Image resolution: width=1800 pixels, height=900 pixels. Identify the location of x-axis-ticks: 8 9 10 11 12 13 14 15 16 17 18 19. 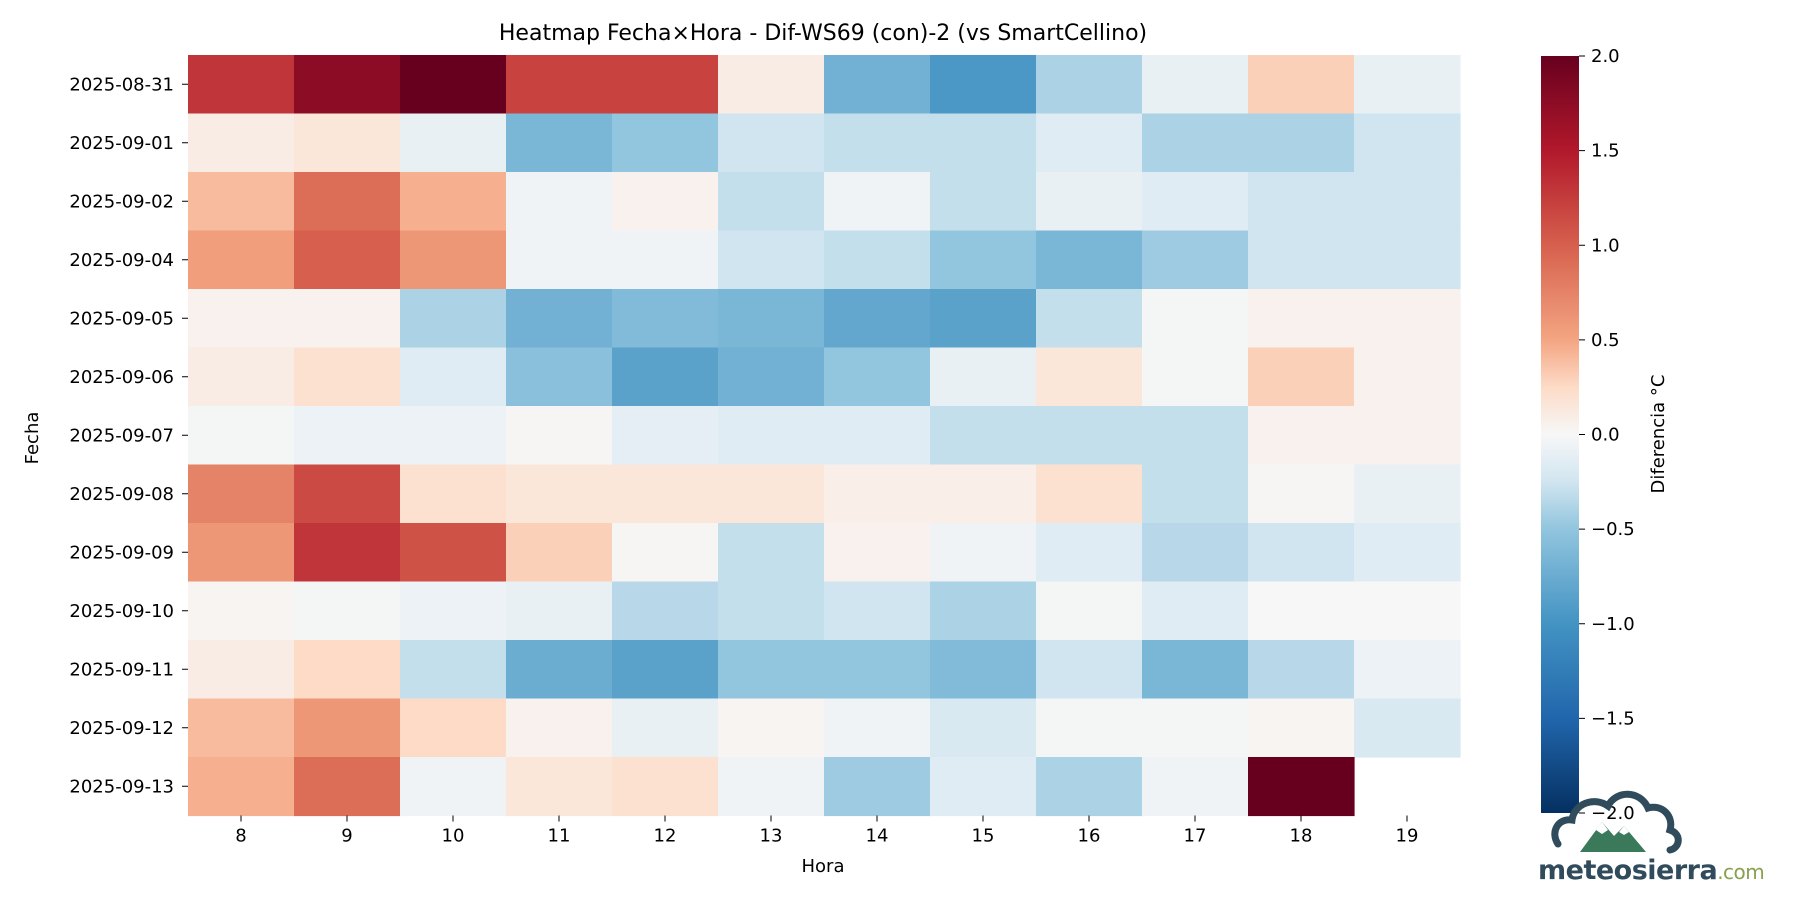
(826, 831).